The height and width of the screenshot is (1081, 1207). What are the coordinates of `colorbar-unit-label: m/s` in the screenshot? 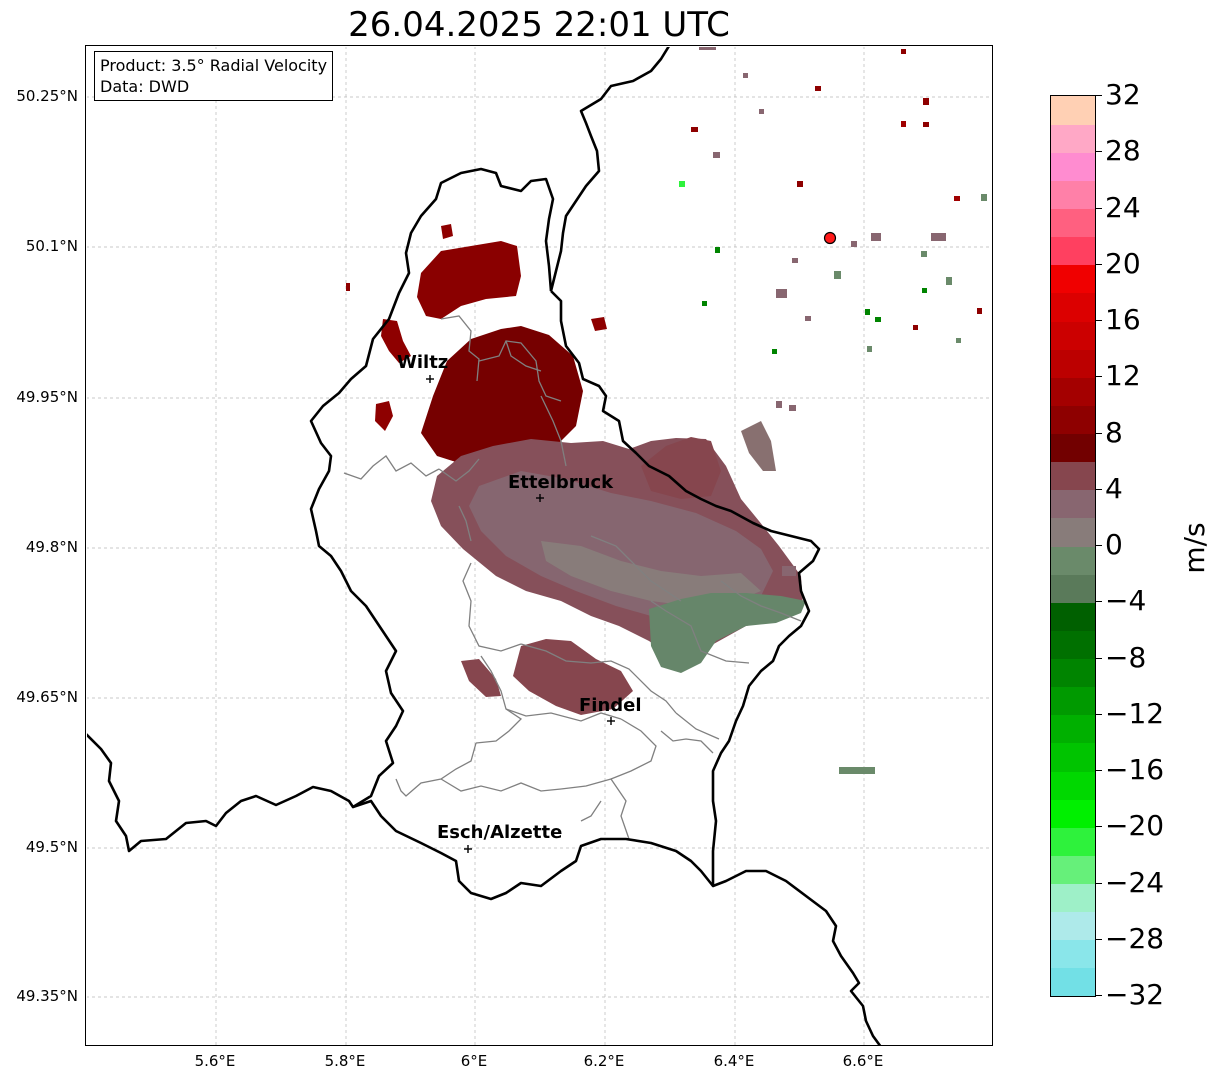 It's located at (1192, 548).